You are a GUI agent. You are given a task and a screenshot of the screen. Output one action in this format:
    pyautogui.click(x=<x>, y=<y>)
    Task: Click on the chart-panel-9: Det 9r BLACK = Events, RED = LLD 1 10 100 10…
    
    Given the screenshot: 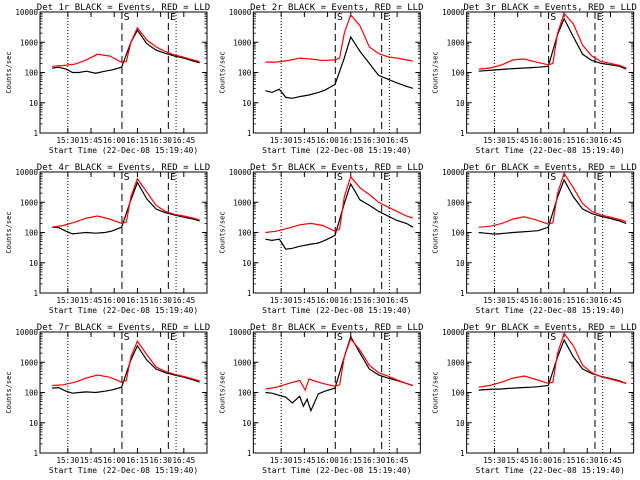 What is the action you would take?
    pyautogui.click(x=534, y=399)
    